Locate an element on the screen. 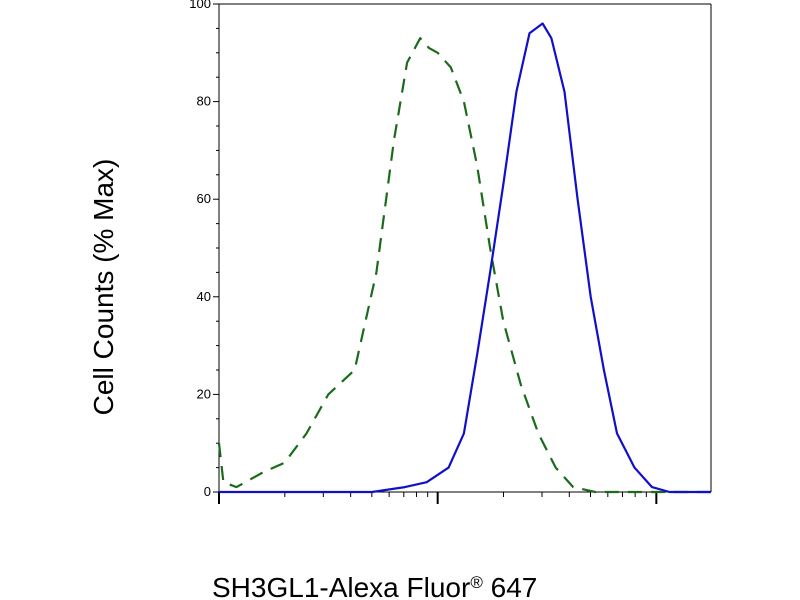  x-axis-title-superscript: ® is located at coordinates (476, 582).